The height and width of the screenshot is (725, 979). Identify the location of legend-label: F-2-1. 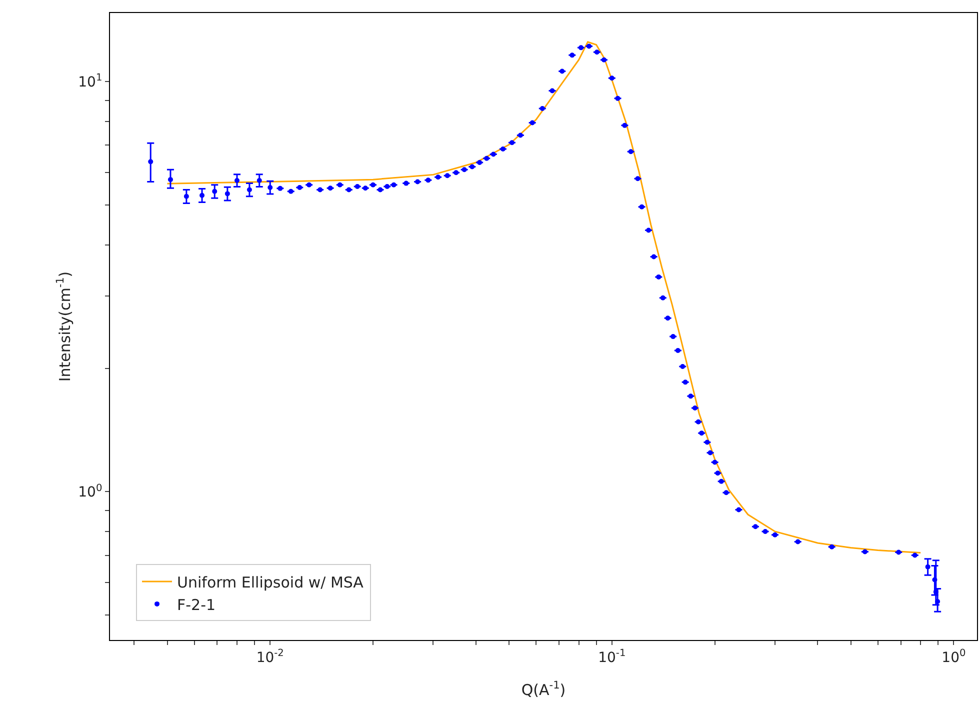
(196, 605).